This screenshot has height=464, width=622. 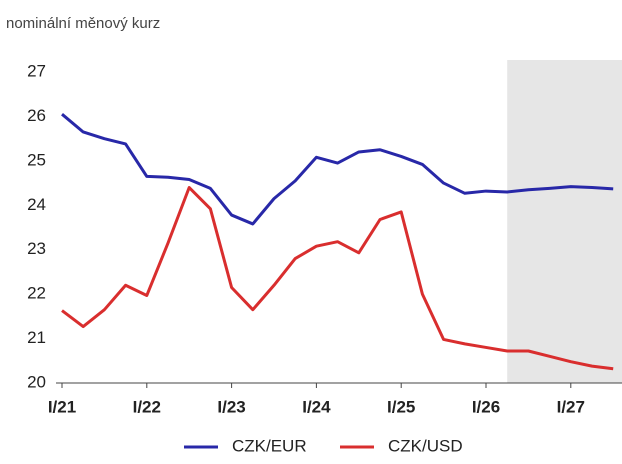 I want to click on y-tick-label: 25, so click(x=36, y=159).